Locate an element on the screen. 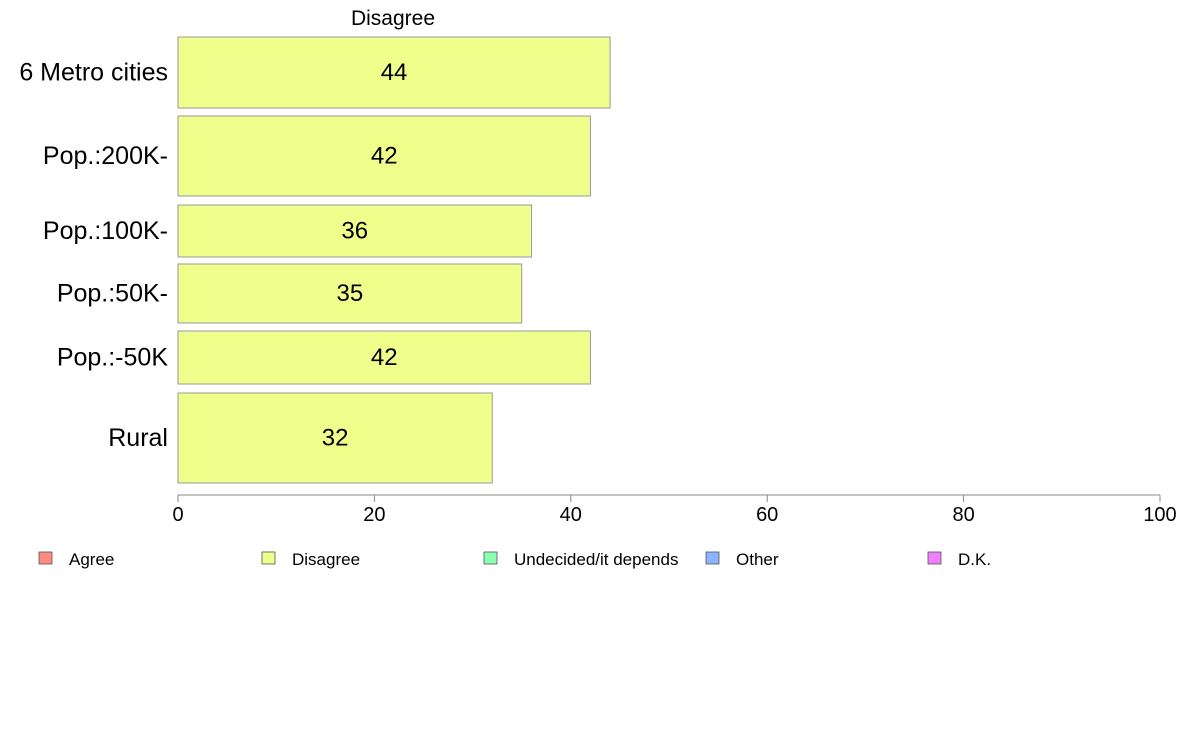 This screenshot has width=1188, height=736. legend-label: D.K. is located at coordinates (974, 559).